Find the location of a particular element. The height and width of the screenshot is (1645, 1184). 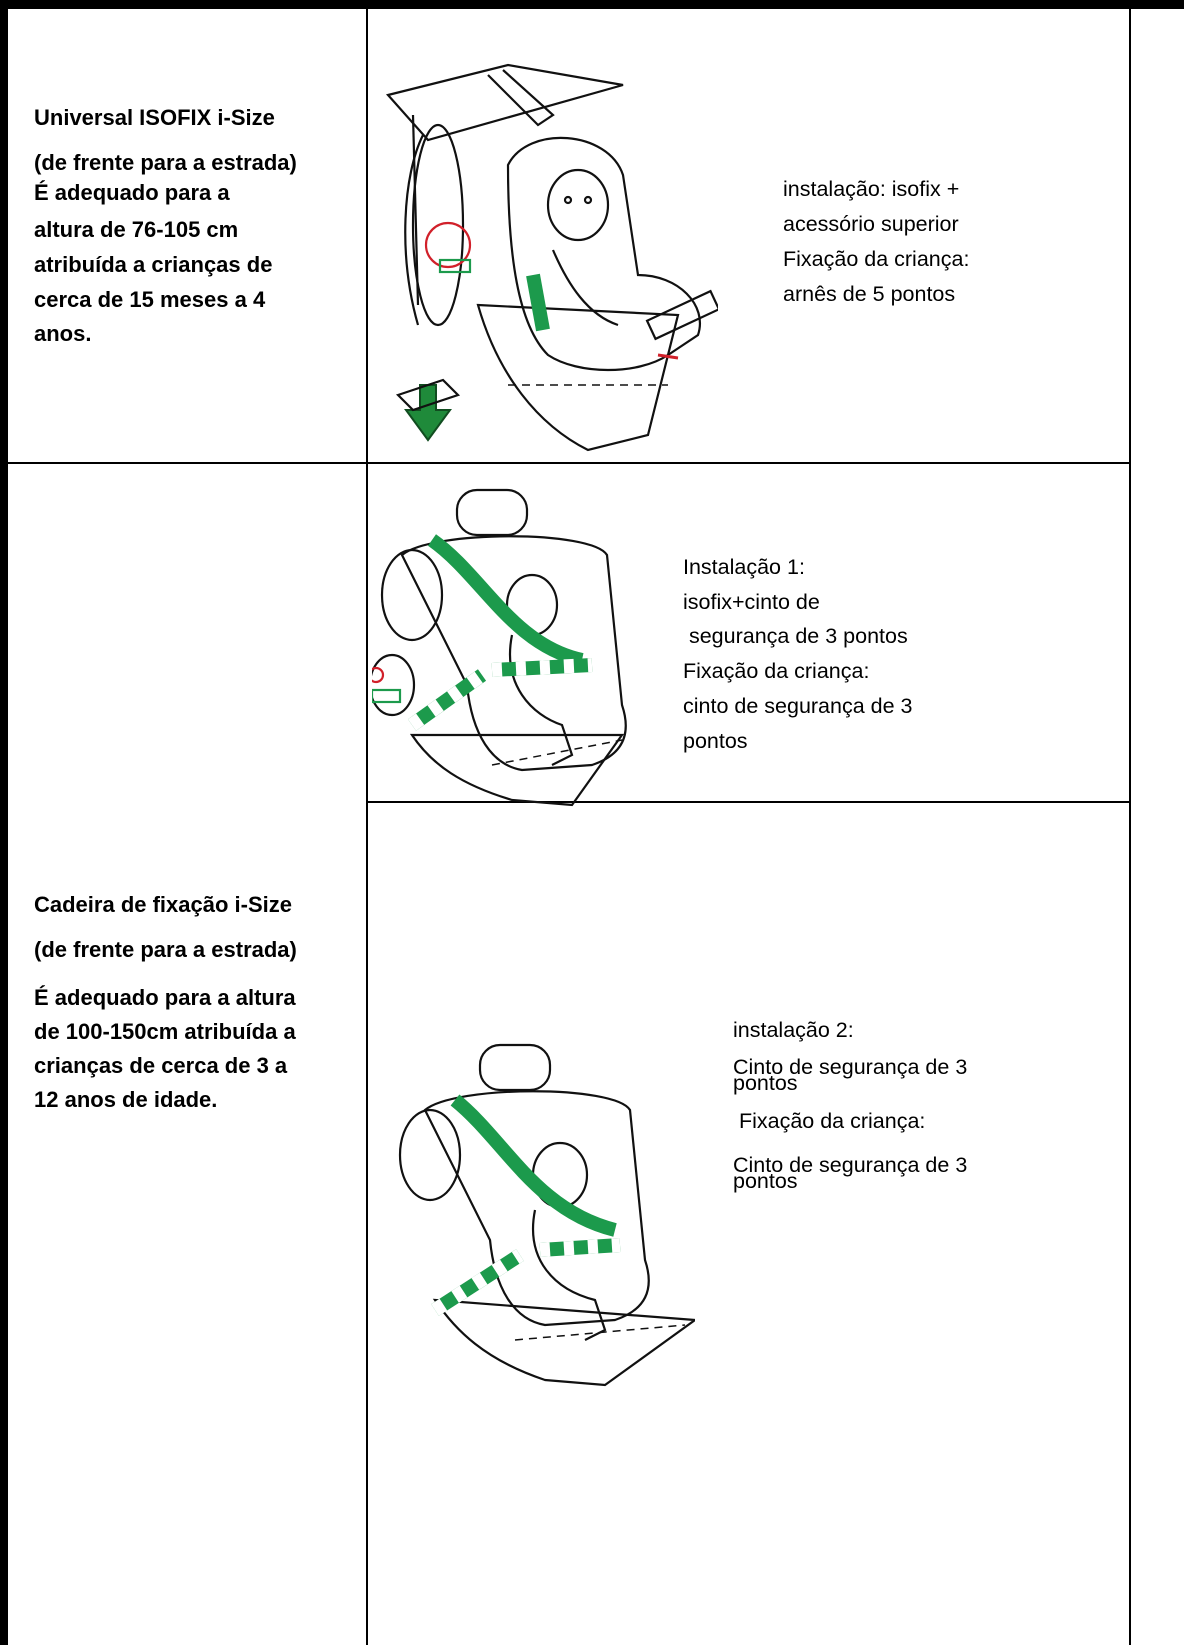

description-line: cerca de 15 meses a 4 is located at coordinates (150, 299).